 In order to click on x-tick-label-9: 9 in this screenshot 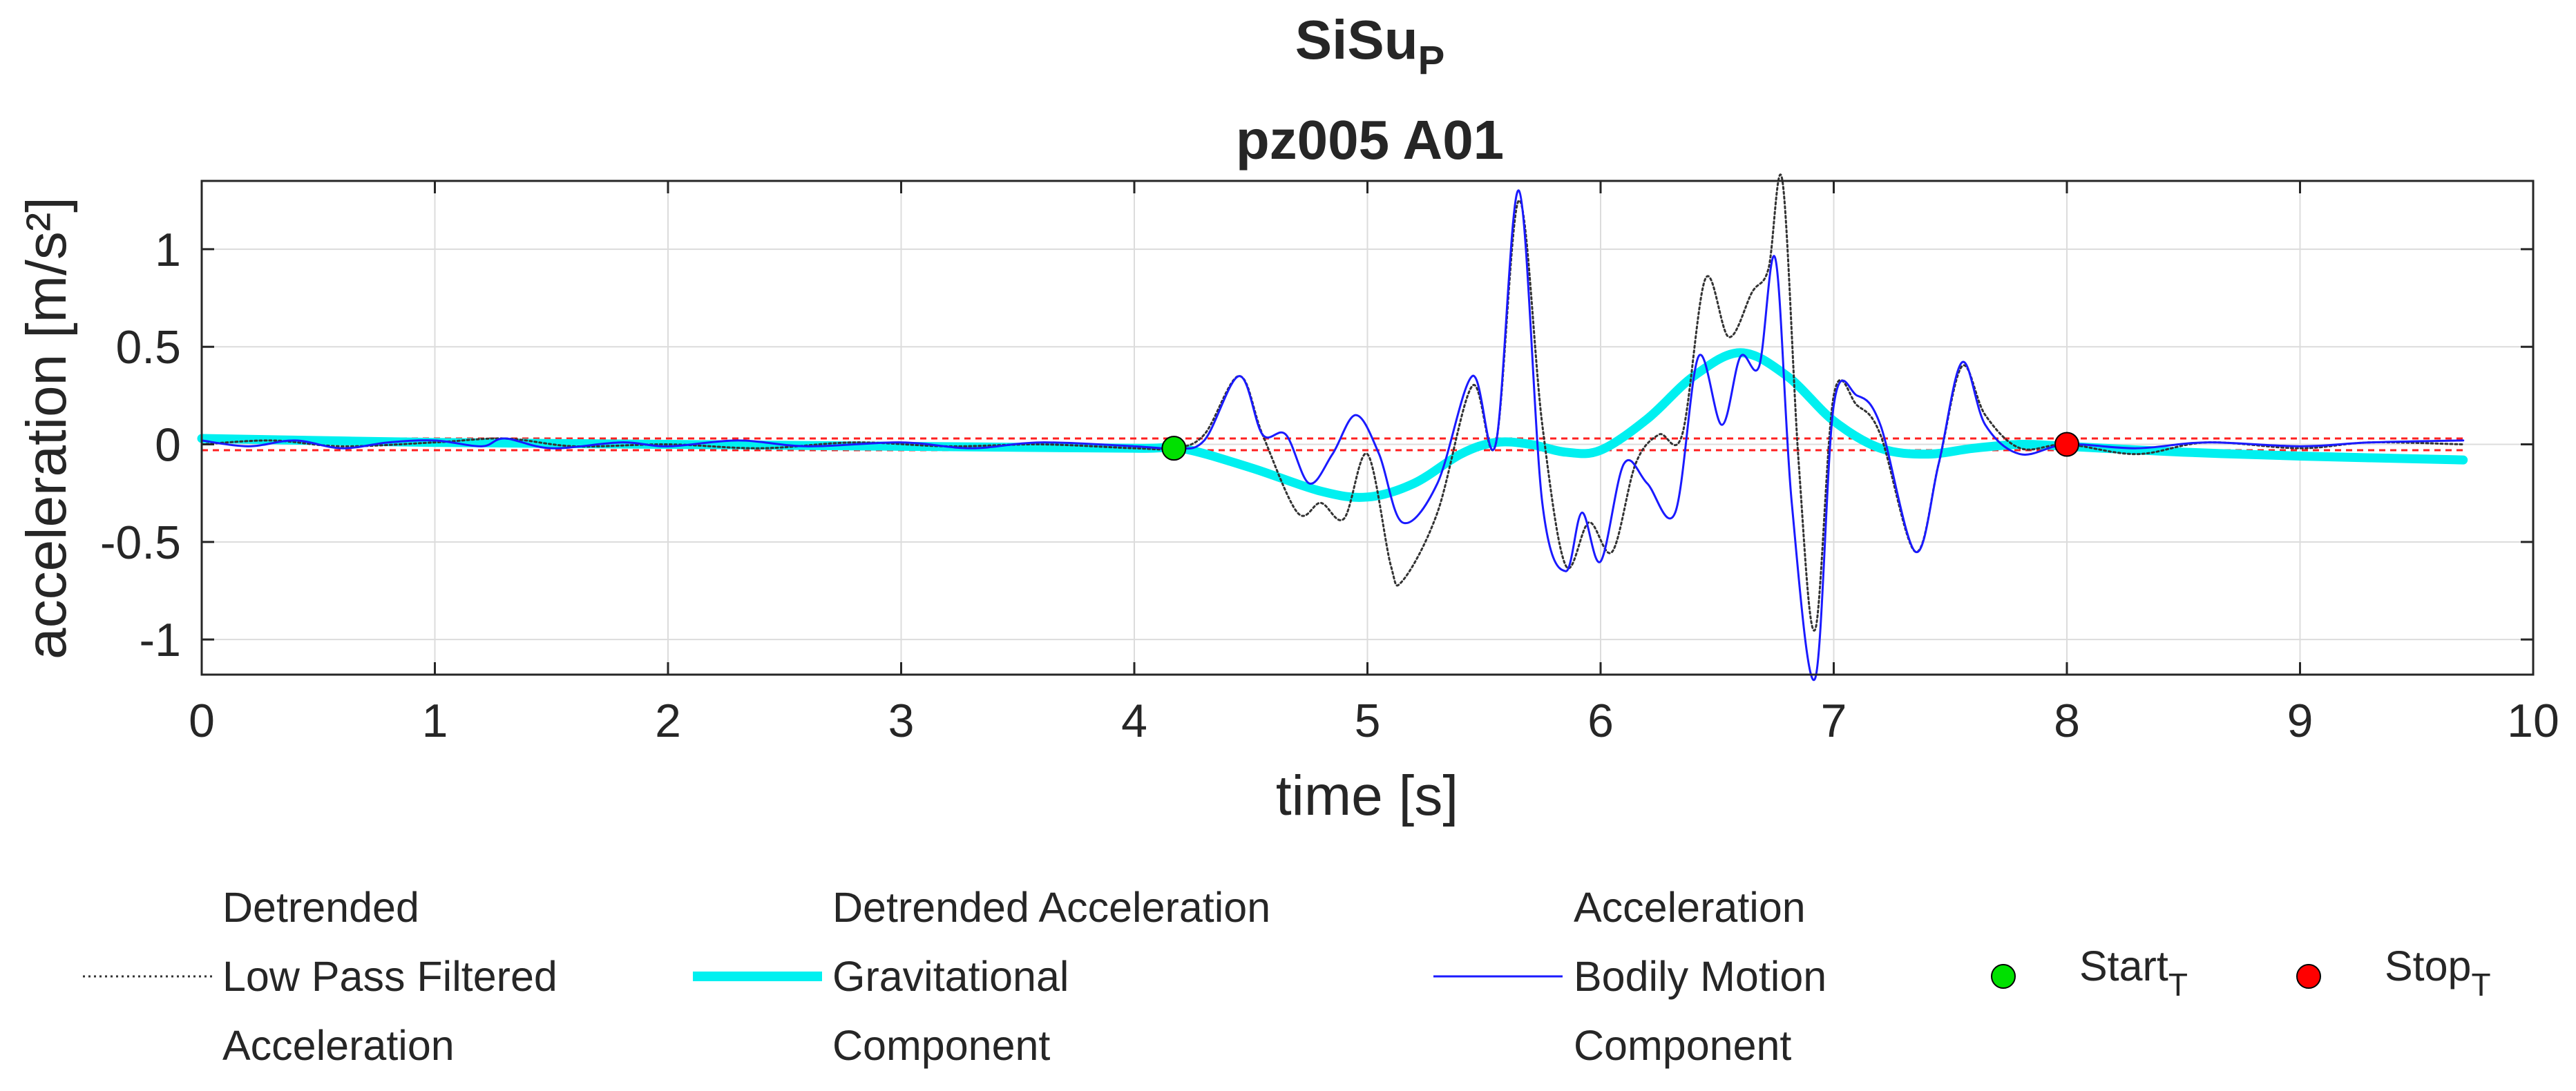, I will do `click(2300, 721)`.